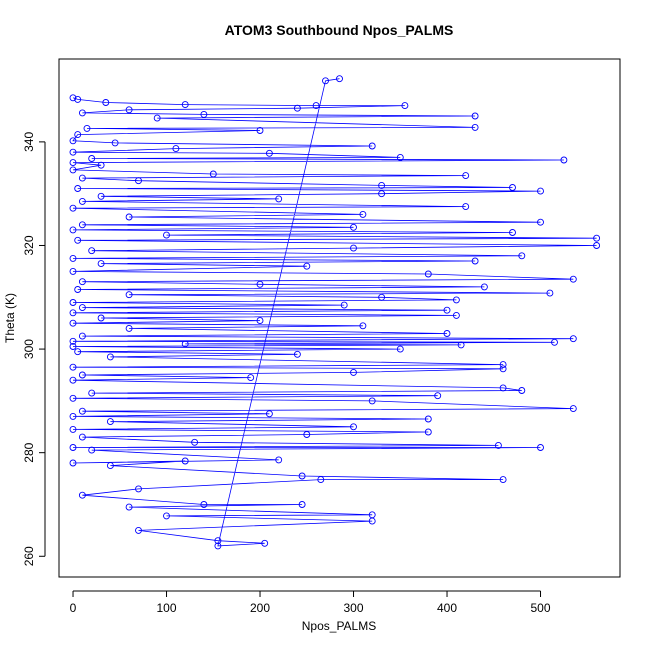 This screenshot has height=650, width=650. Describe the element at coordinates (541, 608) in the screenshot. I see `x-tick-label: 500` at that location.